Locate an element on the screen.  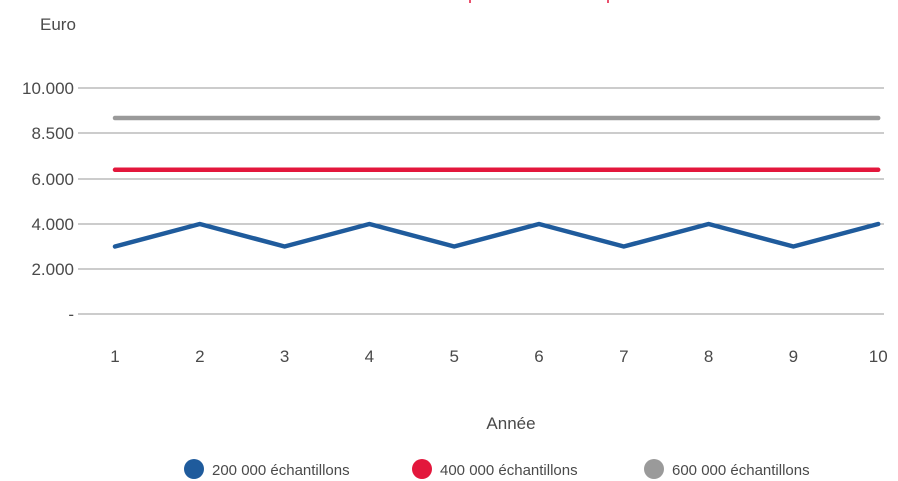
y-tick-label: 10.000 is located at coordinates (48, 88).